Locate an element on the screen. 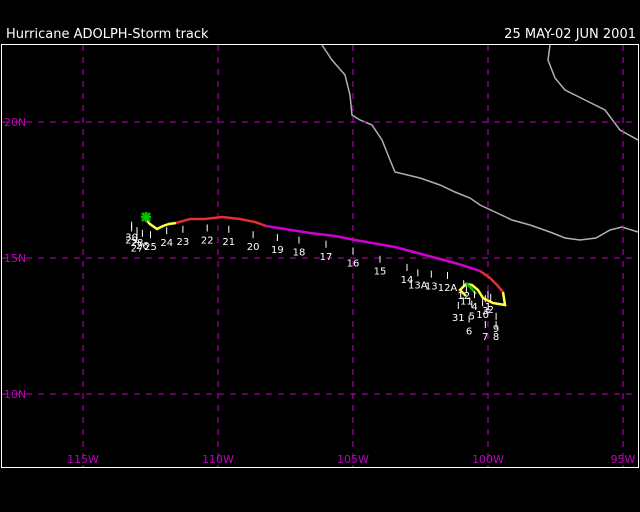 The height and width of the screenshot is (512, 640). track-point-label: 15 is located at coordinates (380, 272).